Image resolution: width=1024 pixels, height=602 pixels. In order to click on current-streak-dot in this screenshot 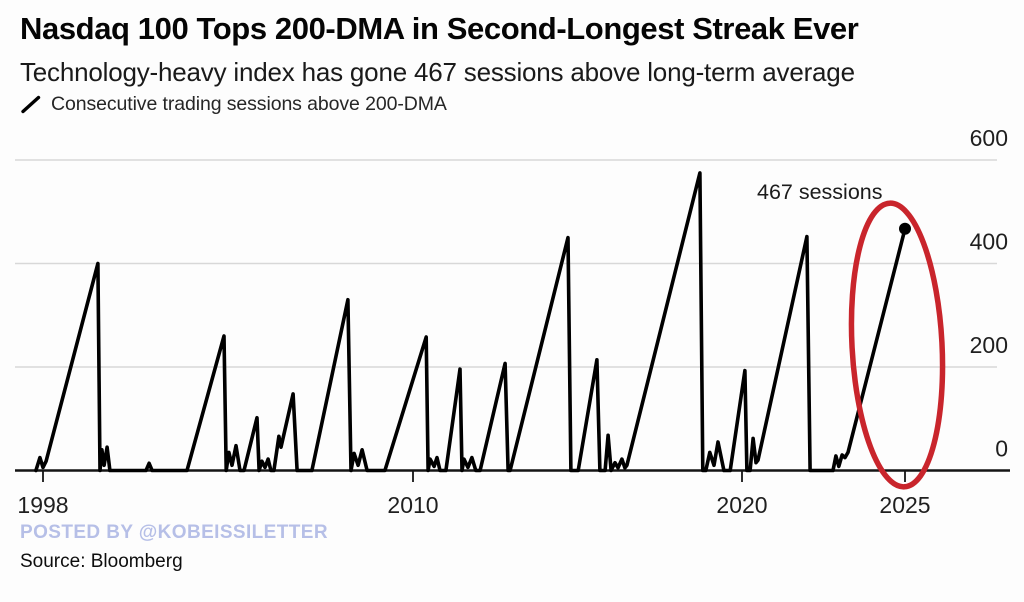, I will do `click(905, 228)`.